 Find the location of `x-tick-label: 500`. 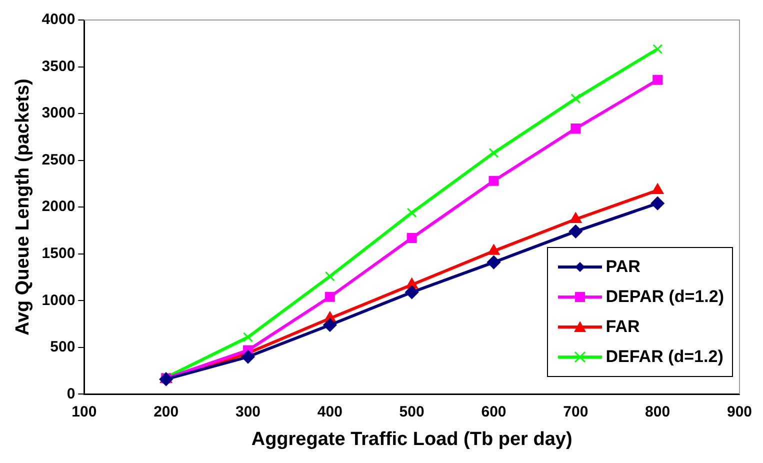

x-tick-label: 500 is located at coordinates (411, 411).